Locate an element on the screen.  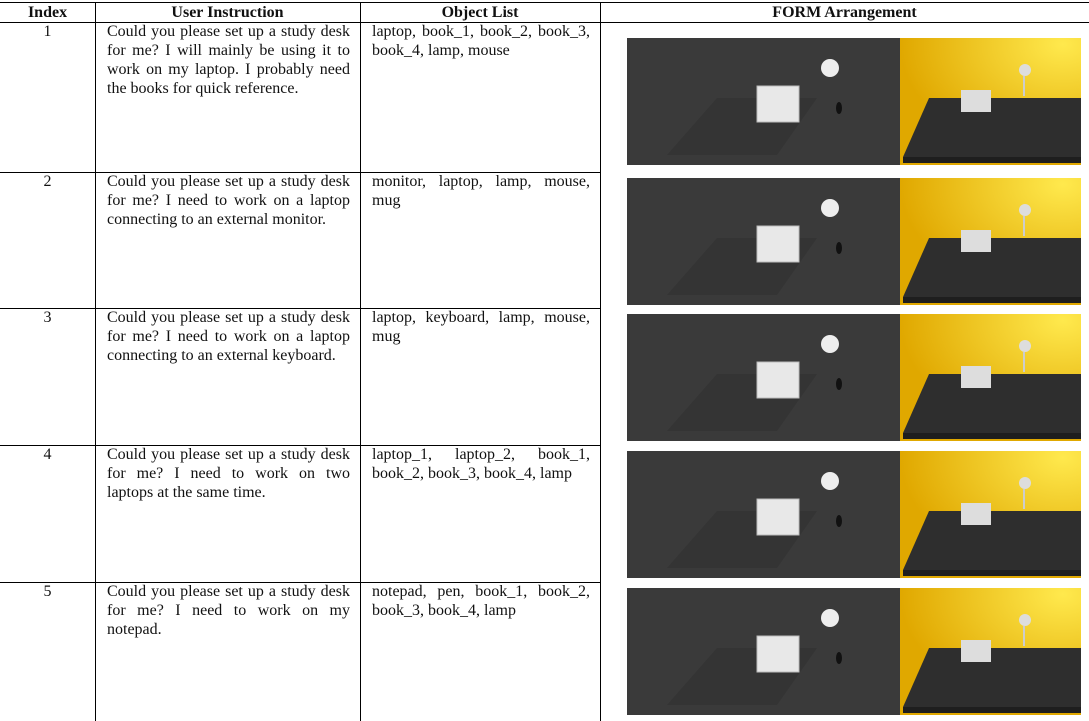
header-cell: Object List is located at coordinates (480, 12).